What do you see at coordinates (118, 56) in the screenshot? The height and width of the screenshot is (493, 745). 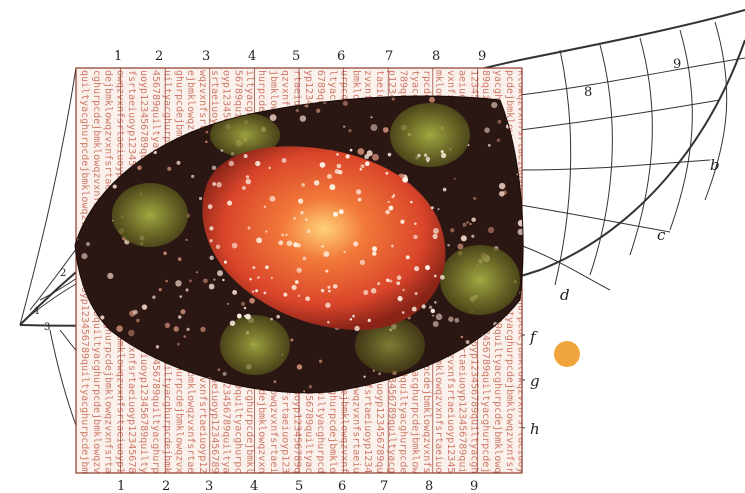 I see `top-number: 1` at bounding box center [118, 56].